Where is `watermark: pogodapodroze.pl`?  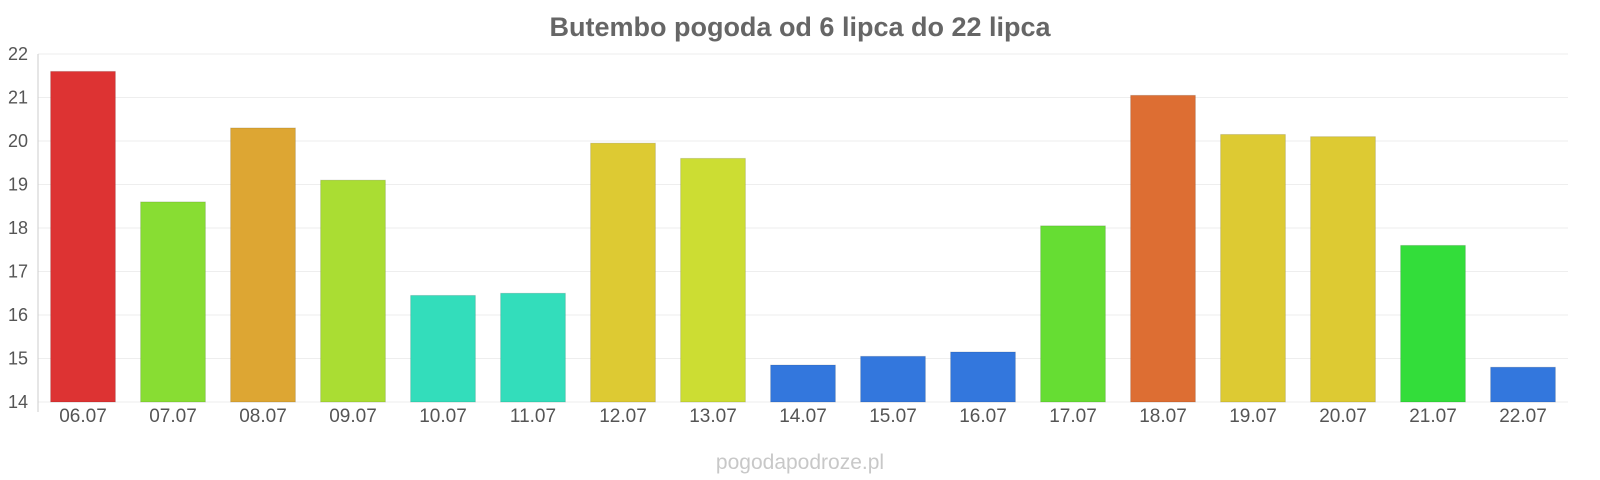 watermark: pogodapodroze.pl is located at coordinates (800, 462).